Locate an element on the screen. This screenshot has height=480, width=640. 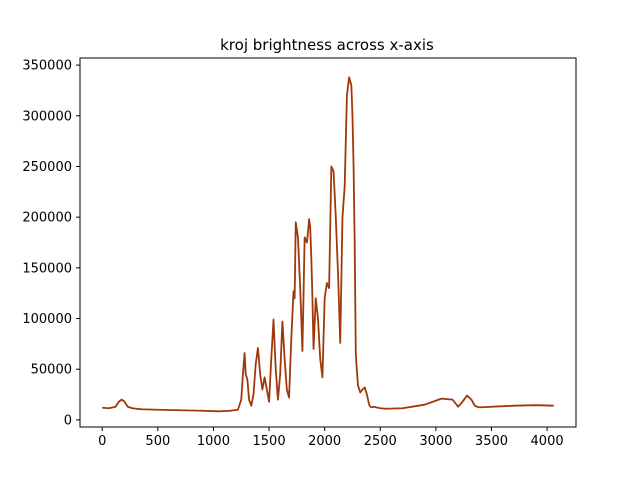
x-tick-label: 2000 is located at coordinates (324, 441).